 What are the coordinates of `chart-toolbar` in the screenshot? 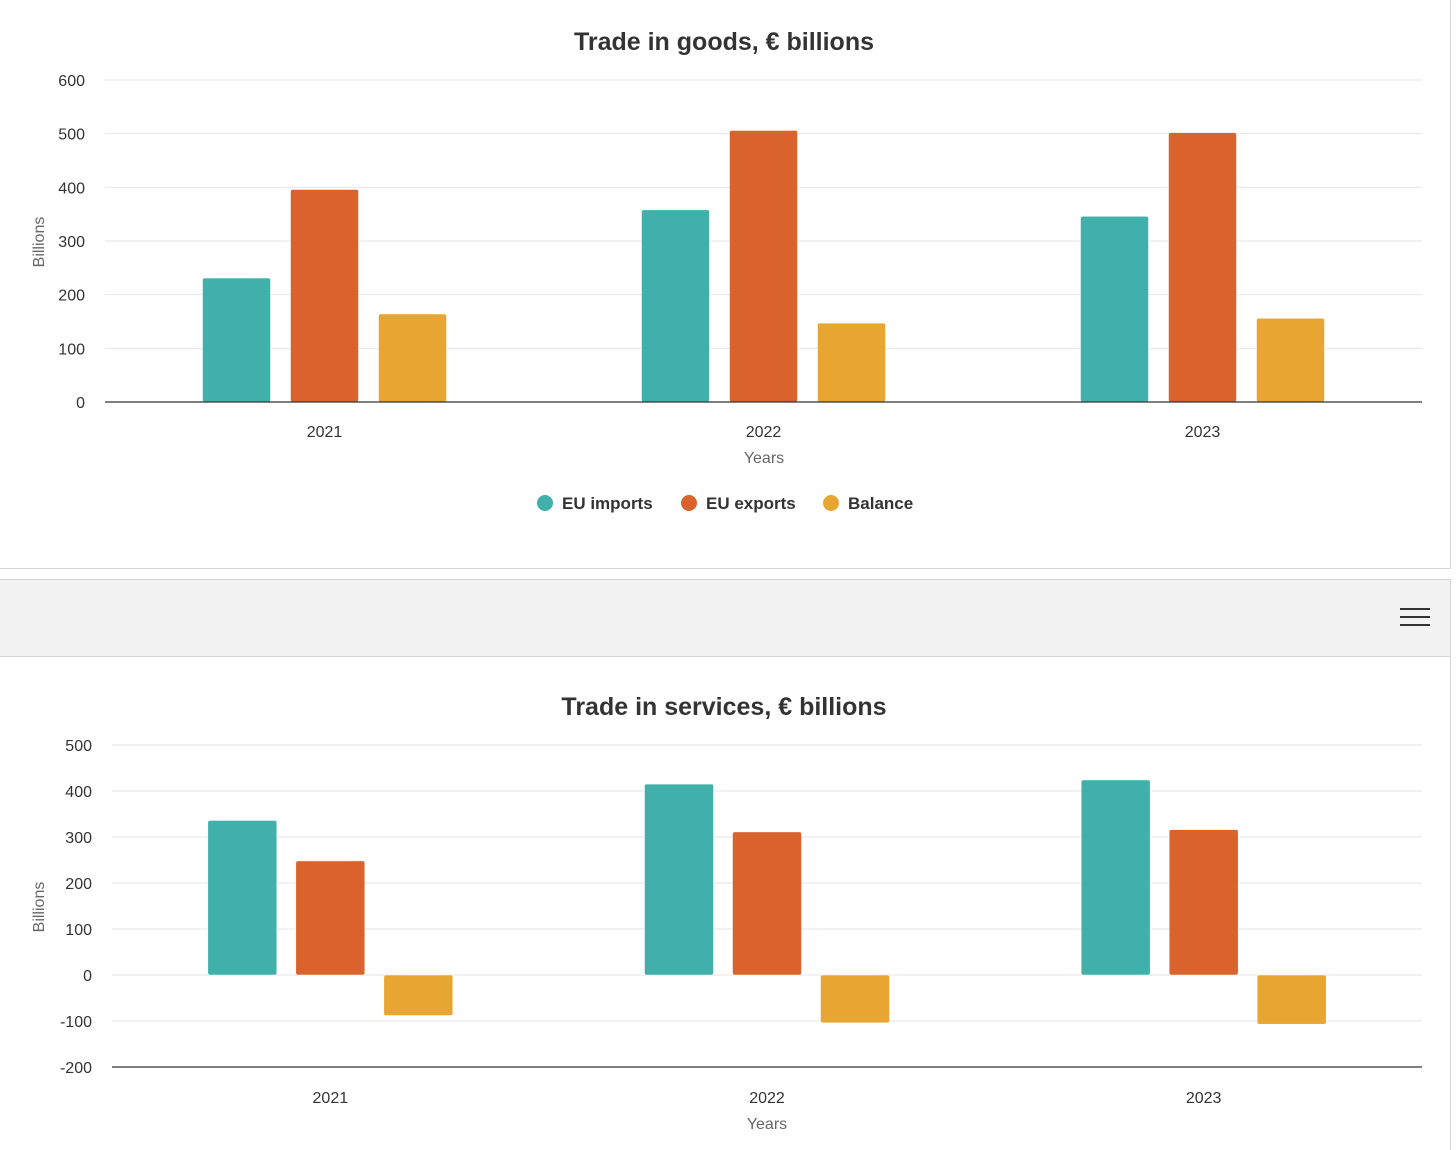 It's located at (725, 618).